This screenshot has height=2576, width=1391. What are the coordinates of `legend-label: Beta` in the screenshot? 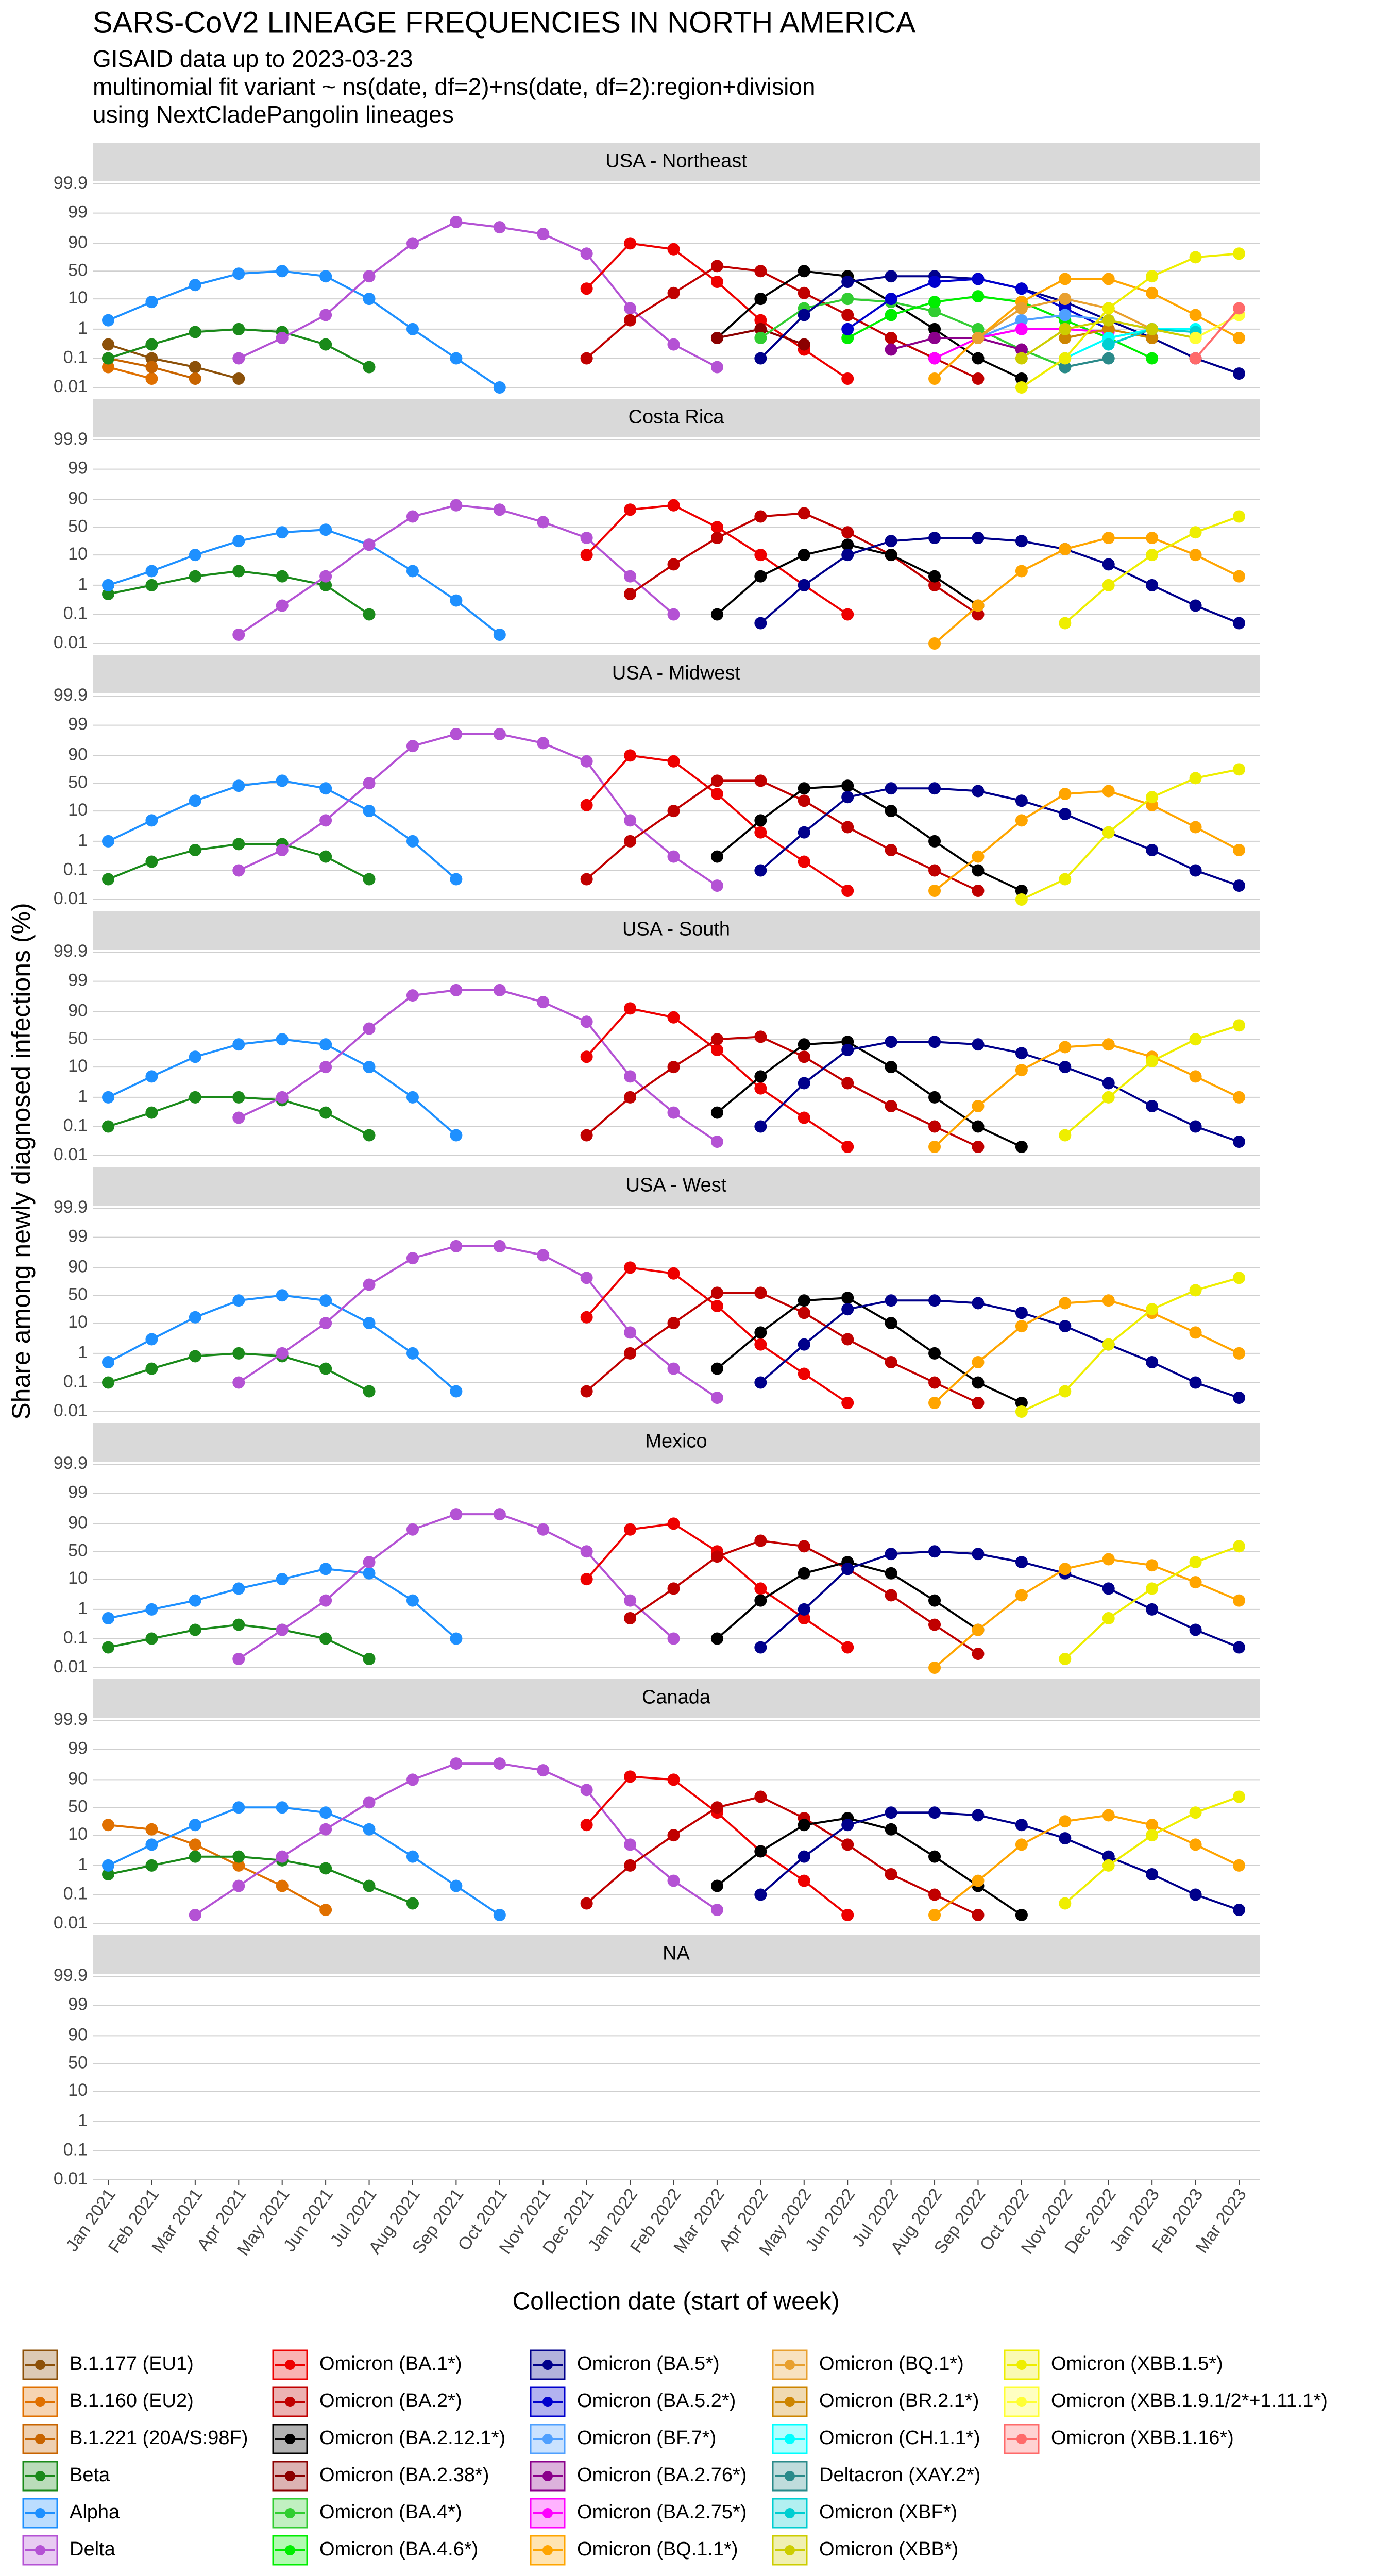 It's located at (90, 2475).